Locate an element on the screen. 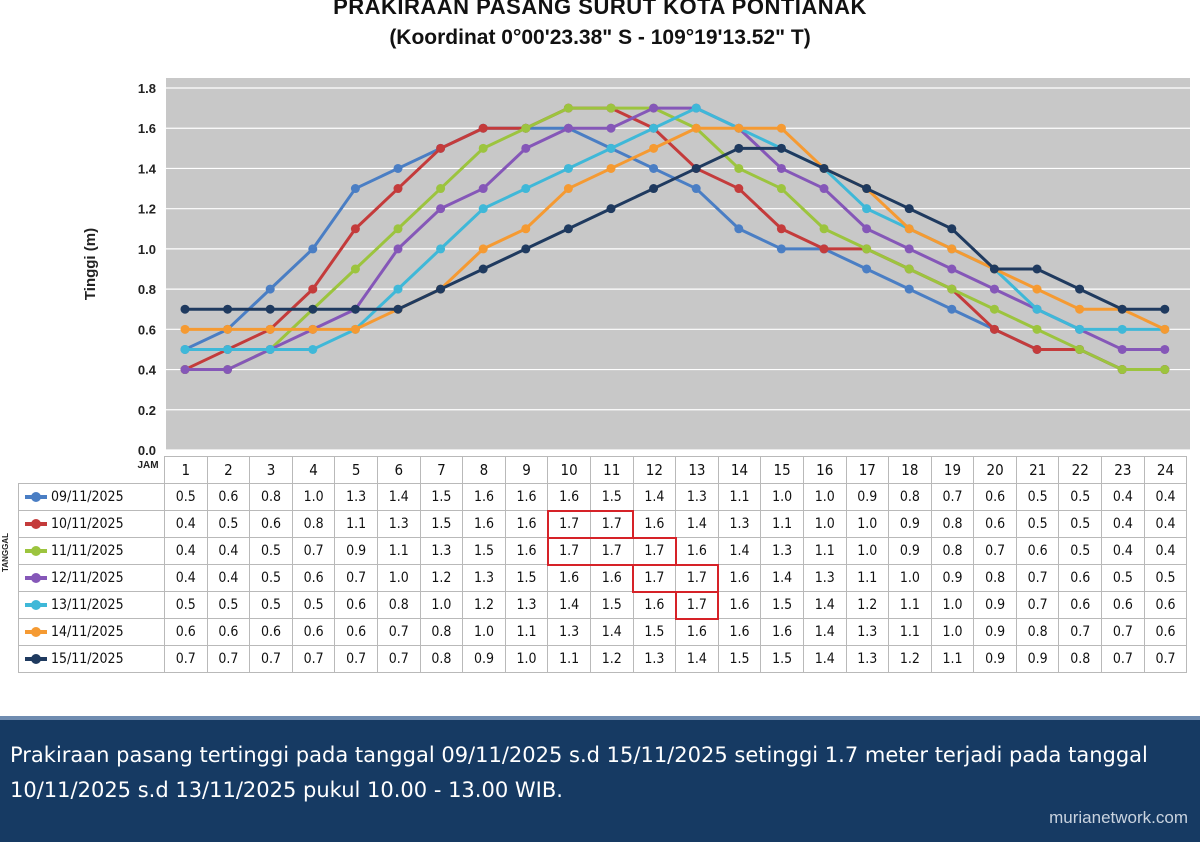 Image resolution: width=1200 pixels, height=842 pixels. series-date: 10/11/2025 is located at coordinates (87, 524).